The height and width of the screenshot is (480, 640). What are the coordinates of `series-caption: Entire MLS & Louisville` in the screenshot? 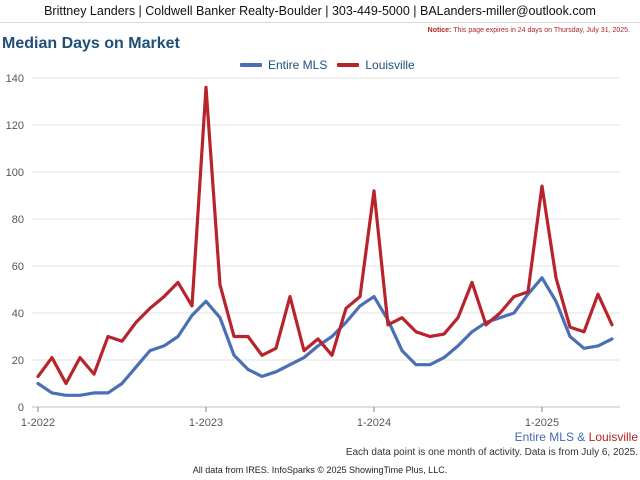 It's located at (576, 437).